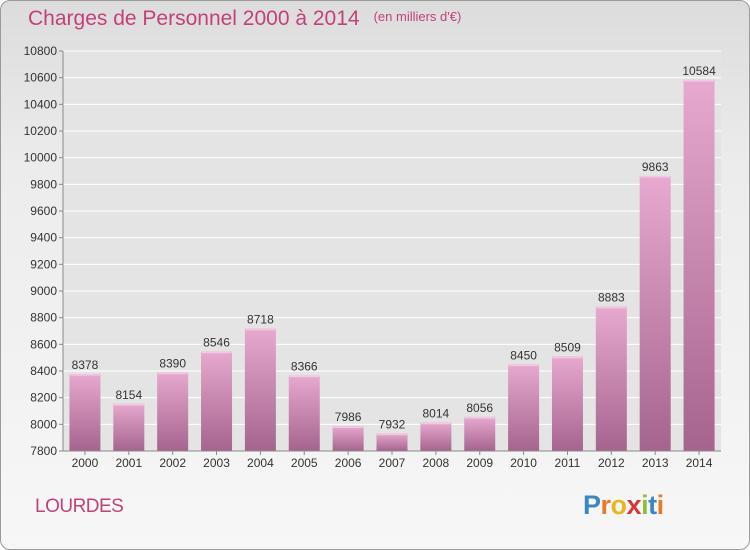 The width and height of the screenshot is (750, 550). What do you see at coordinates (611, 463) in the screenshot?
I see `x-tick-label: 2012` at bounding box center [611, 463].